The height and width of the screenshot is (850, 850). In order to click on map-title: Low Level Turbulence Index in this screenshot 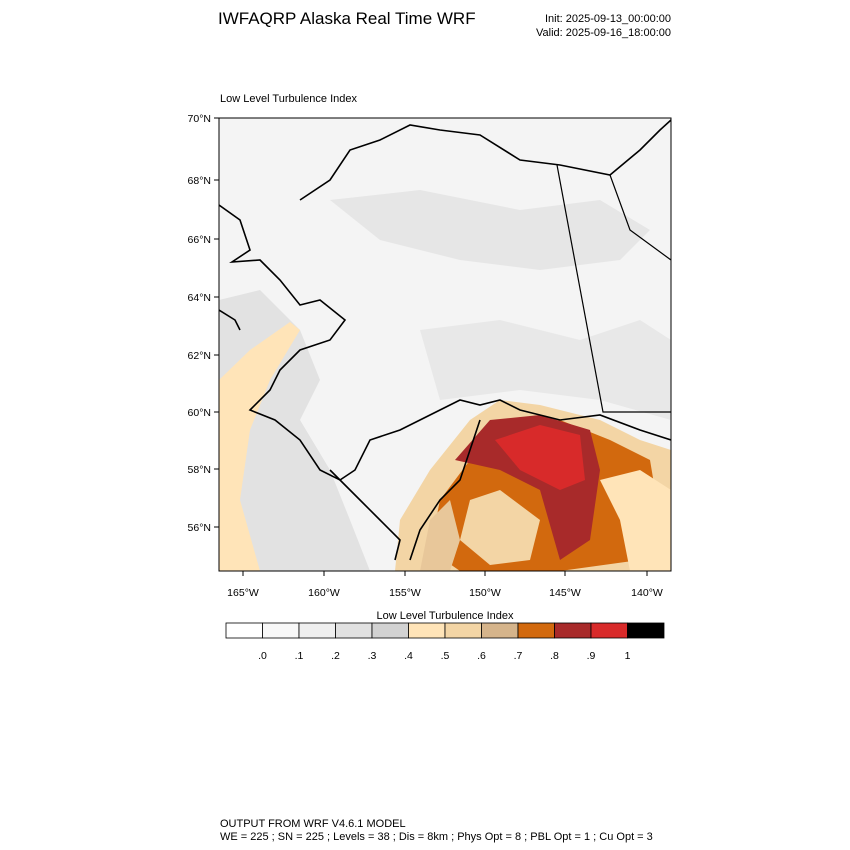, I will do `click(288, 99)`.